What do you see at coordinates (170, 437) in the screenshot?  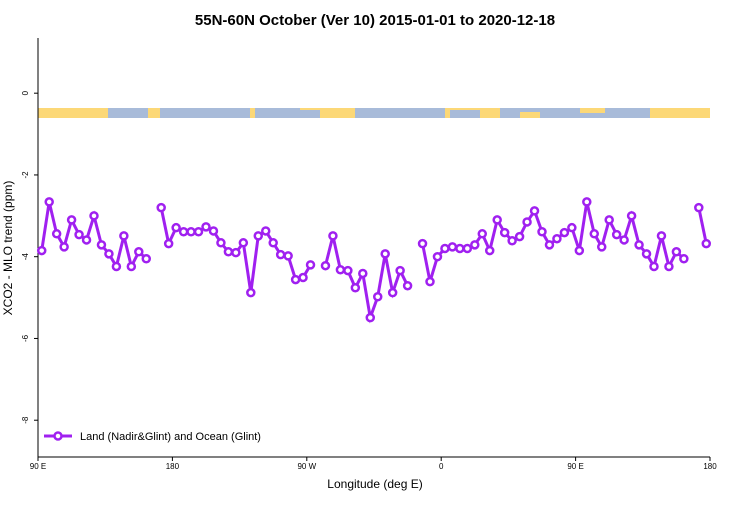 I see `legend-label: Land (Nadir&Glint) and Ocean (Glint)` at bounding box center [170, 437].